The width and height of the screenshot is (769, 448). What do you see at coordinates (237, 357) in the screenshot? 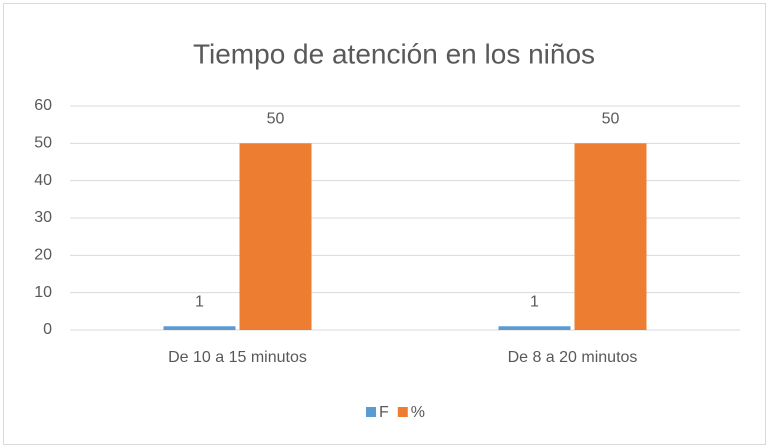
I see `x-tick-label: De 10 a 15 minutos` at bounding box center [237, 357].